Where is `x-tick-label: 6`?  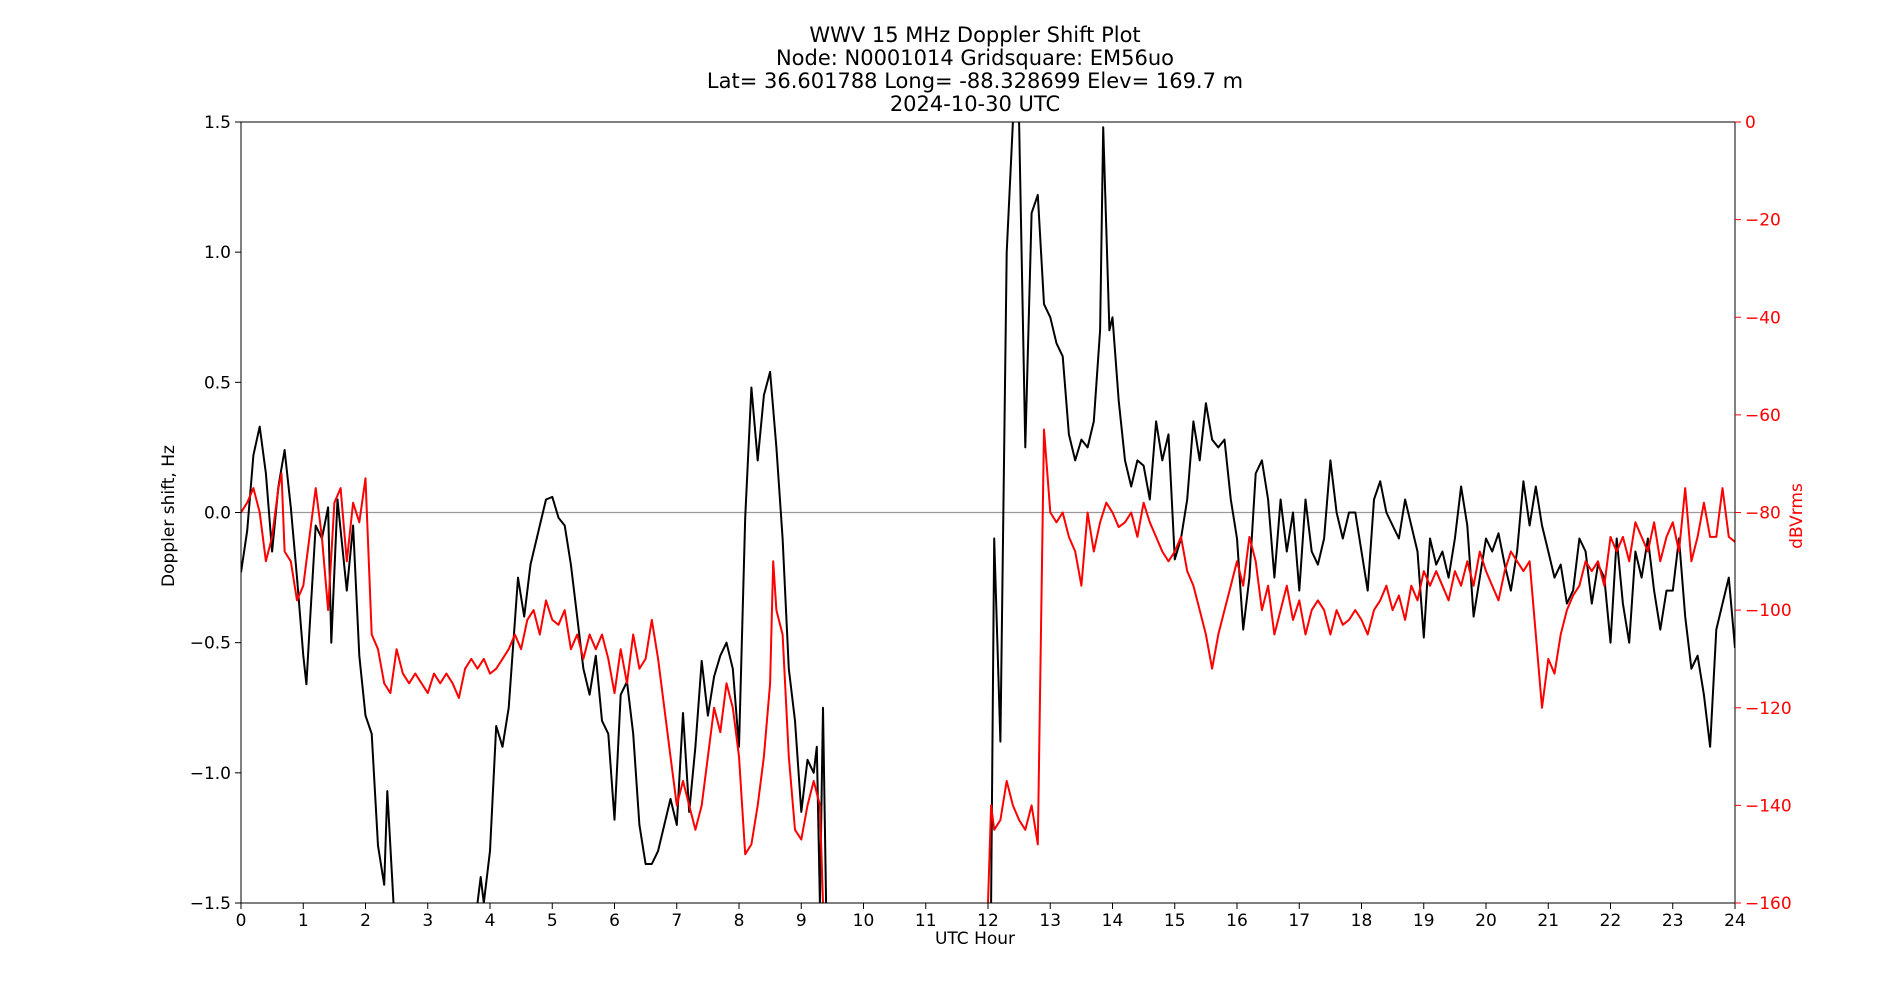
x-tick-label: 6 is located at coordinates (614, 921).